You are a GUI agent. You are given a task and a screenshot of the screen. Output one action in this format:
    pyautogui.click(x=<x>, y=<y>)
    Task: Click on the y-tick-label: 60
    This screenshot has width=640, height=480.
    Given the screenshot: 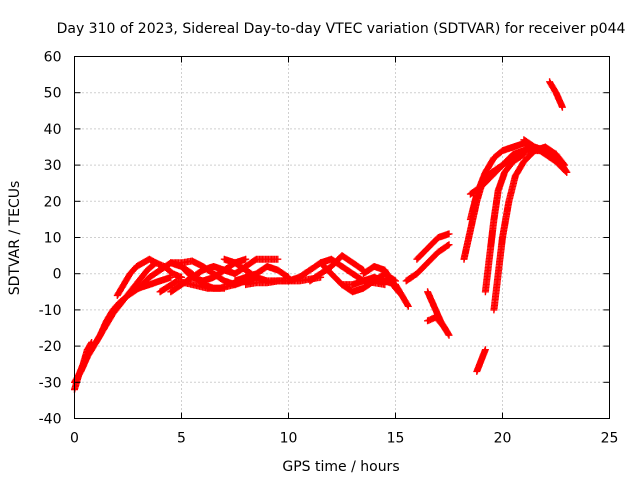 What is the action you would take?
    pyautogui.click(x=53, y=58)
    